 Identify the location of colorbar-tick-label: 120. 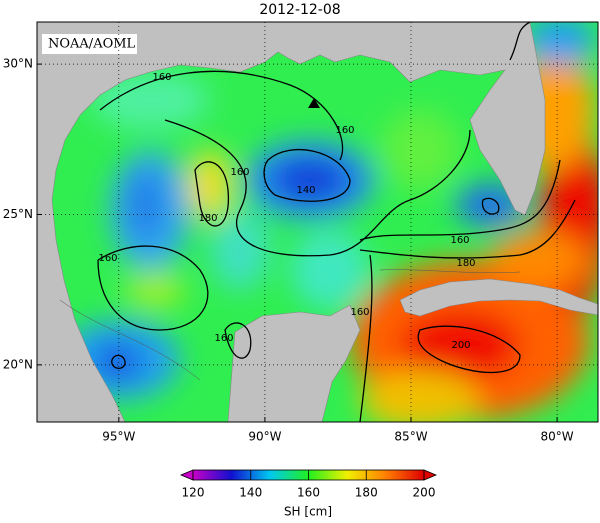
(193, 493).